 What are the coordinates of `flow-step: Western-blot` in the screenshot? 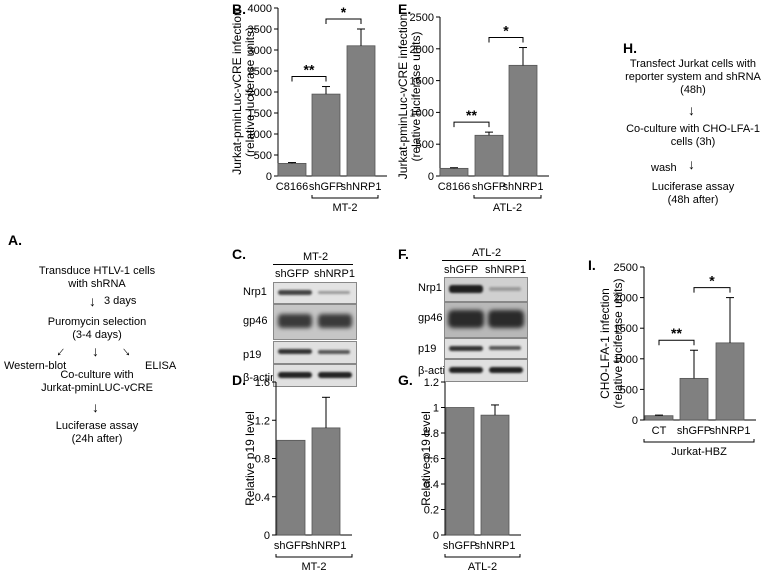 It's located at (35, 366).